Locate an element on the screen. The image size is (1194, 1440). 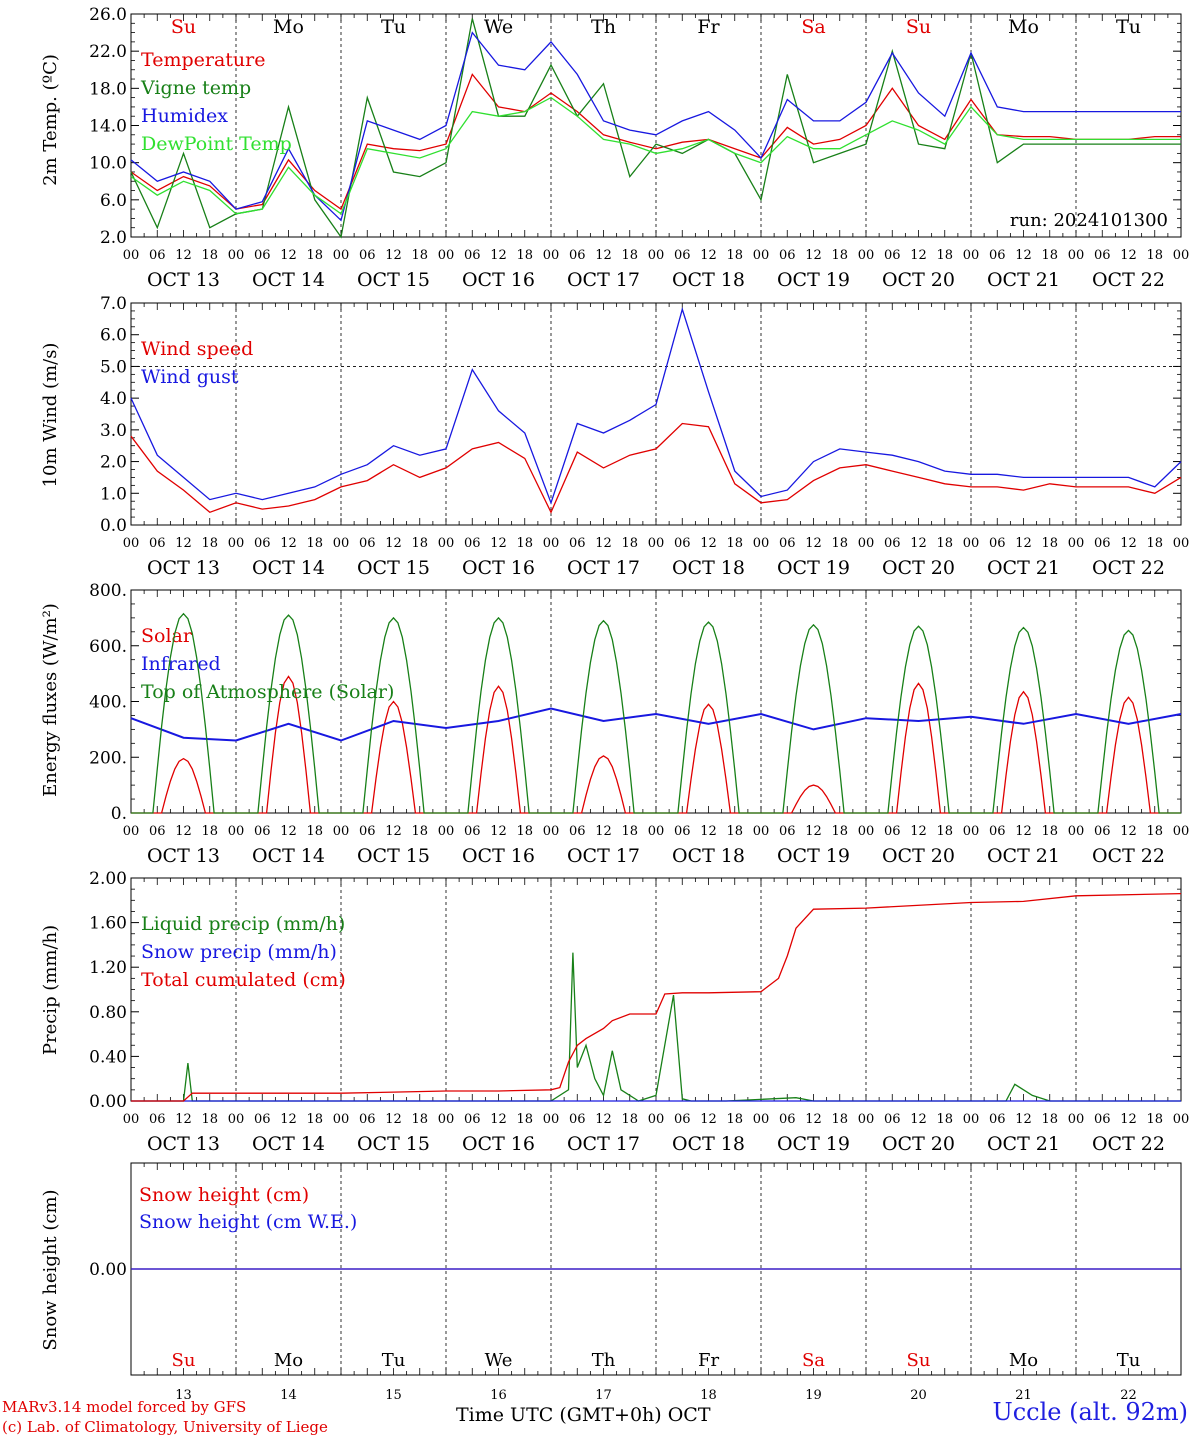
y-tick-label: 4.0 is located at coordinates (113, 399).